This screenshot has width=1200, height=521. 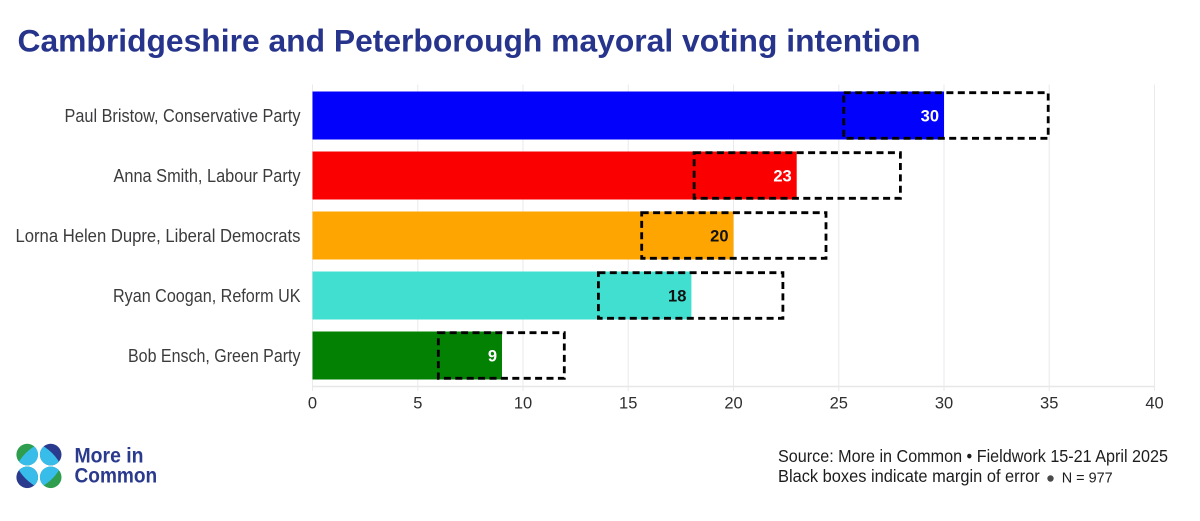 What do you see at coordinates (677, 297) in the screenshot?
I see `svg-text: 18` at bounding box center [677, 297].